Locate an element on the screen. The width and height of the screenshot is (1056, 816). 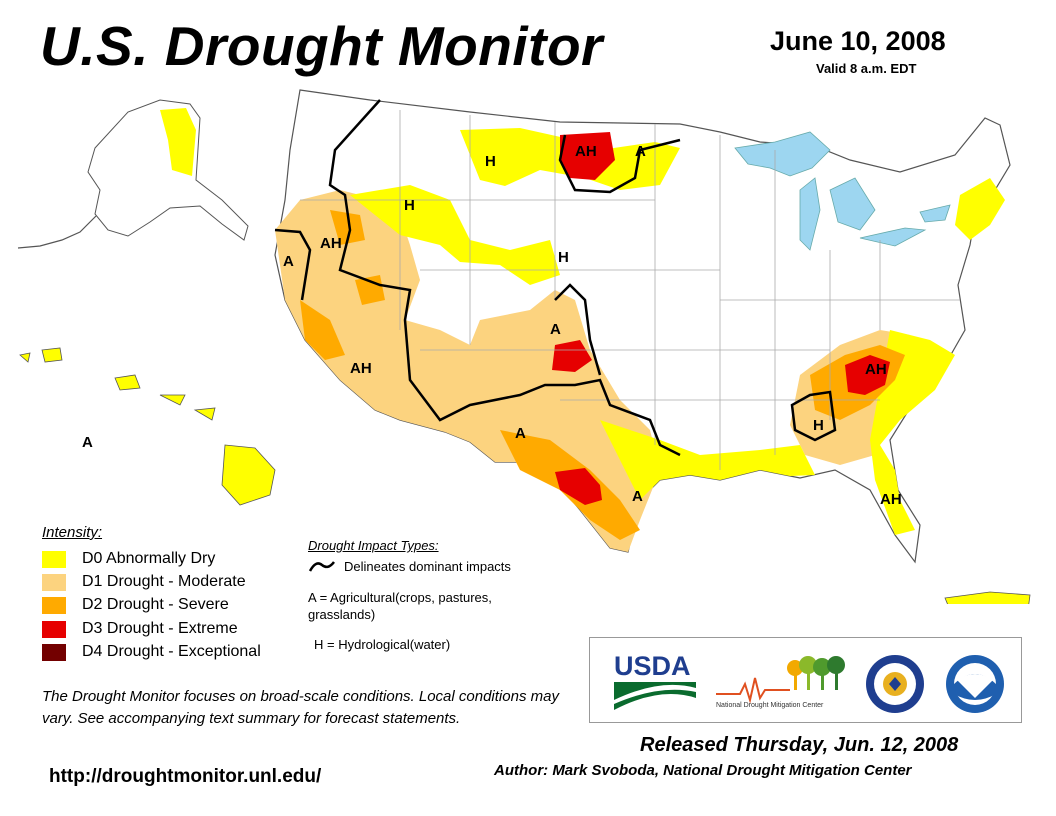
alaska-landmass is located at coordinates (168, 170).